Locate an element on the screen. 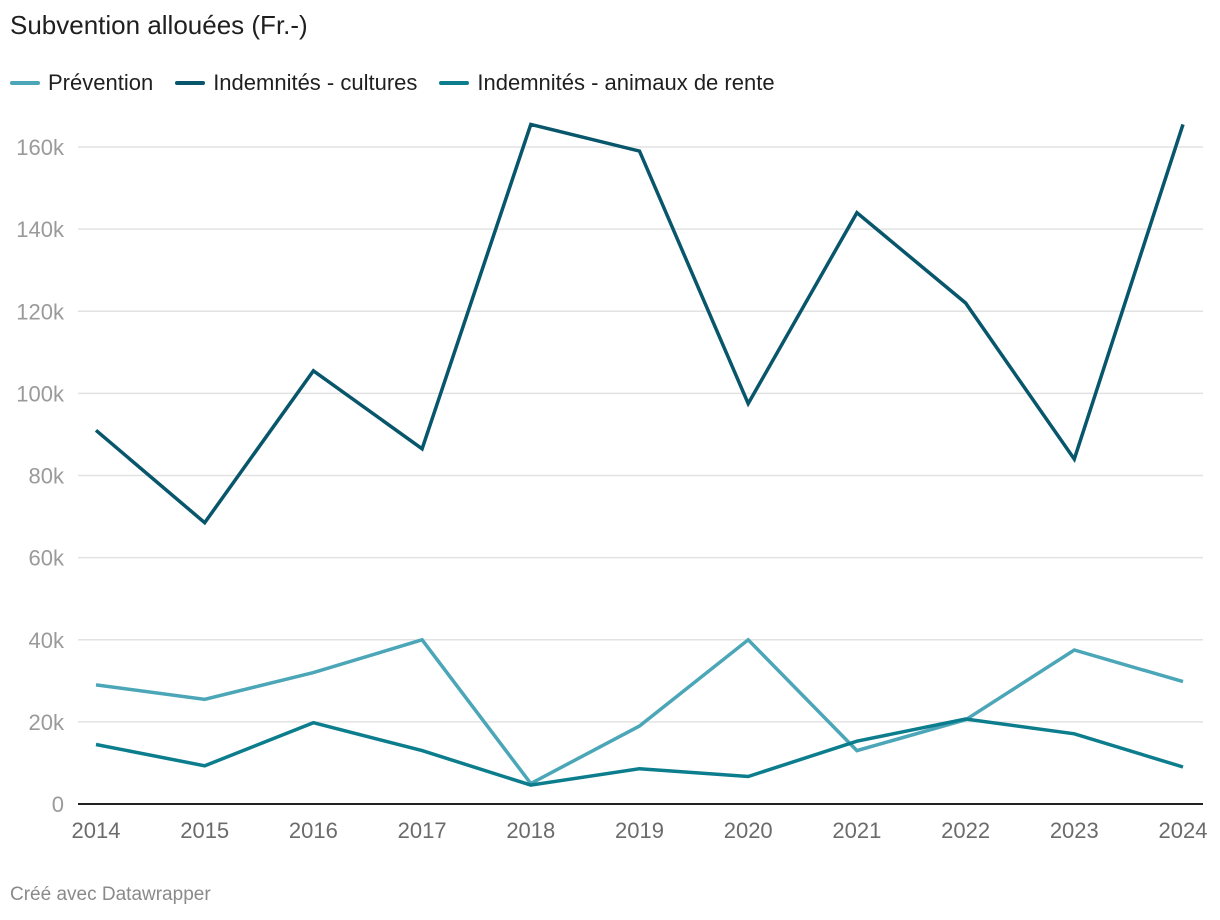 Image resolution: width=1220 pixels, height=920 pixels. y-tick-label: 40k is located at coordinates (47, 640).